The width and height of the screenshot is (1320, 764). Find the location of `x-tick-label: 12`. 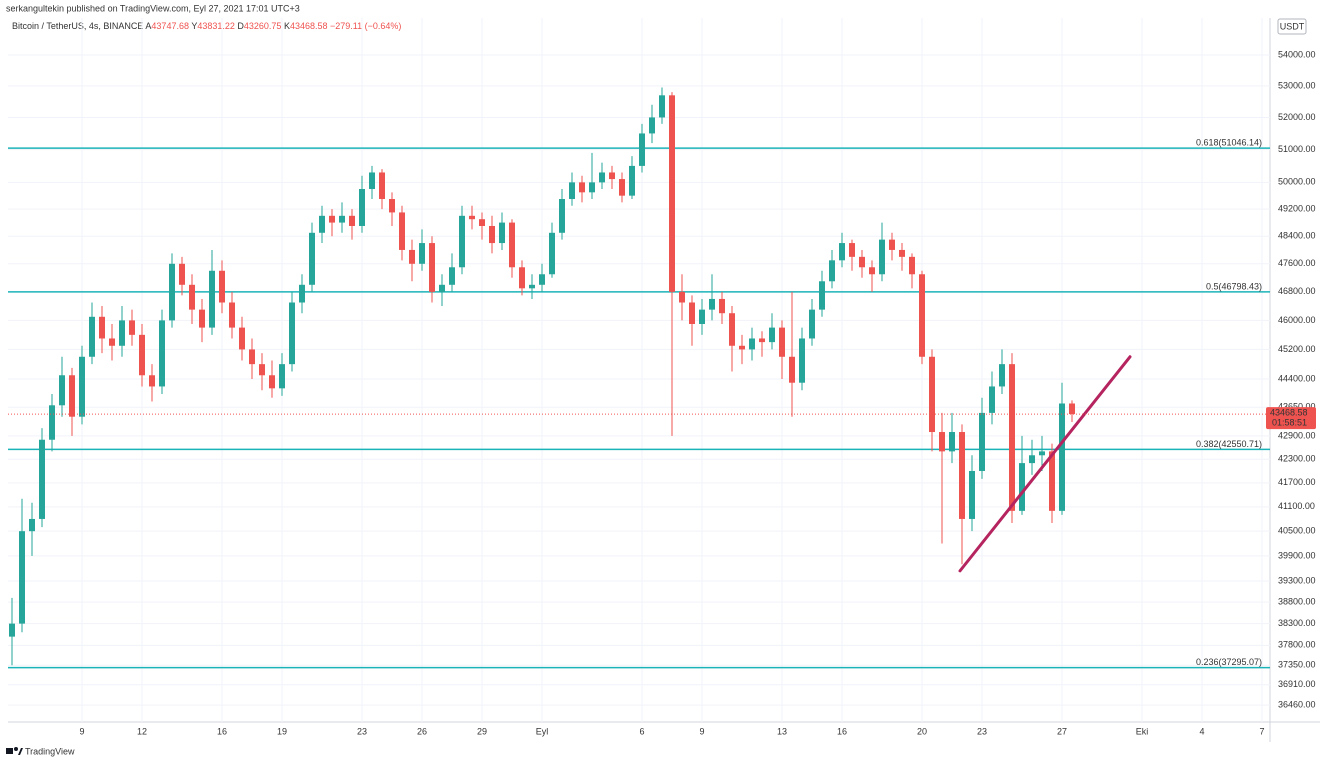

x-tick-label: 12 is located at coordinates (142, 731).